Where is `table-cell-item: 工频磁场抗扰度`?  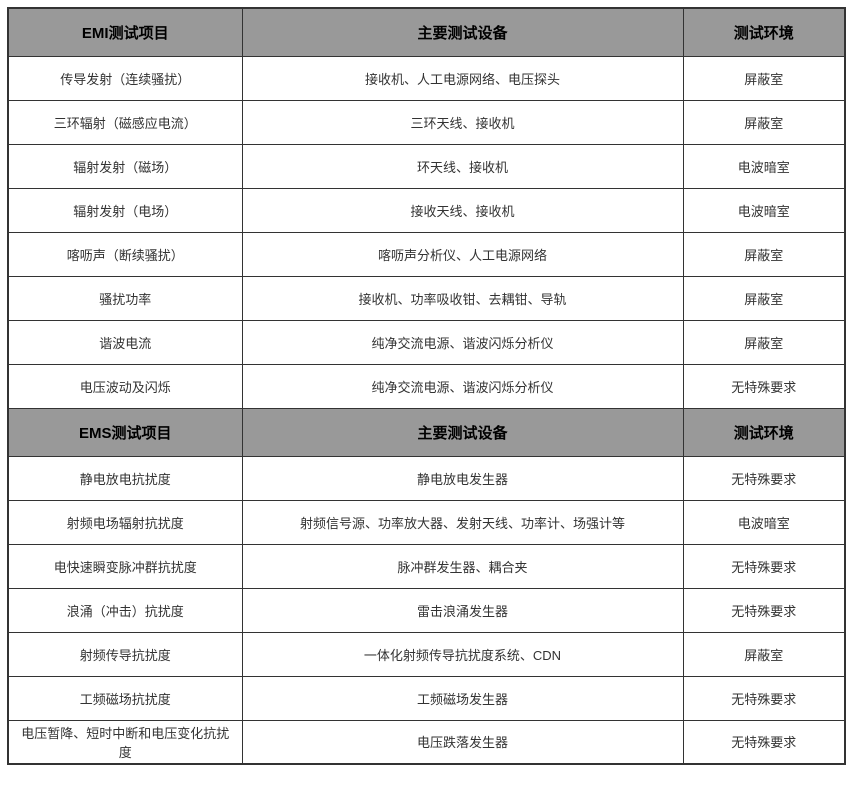
table-cell-item: 工频磁场抗扰度 is located at coordinates (125, 698).